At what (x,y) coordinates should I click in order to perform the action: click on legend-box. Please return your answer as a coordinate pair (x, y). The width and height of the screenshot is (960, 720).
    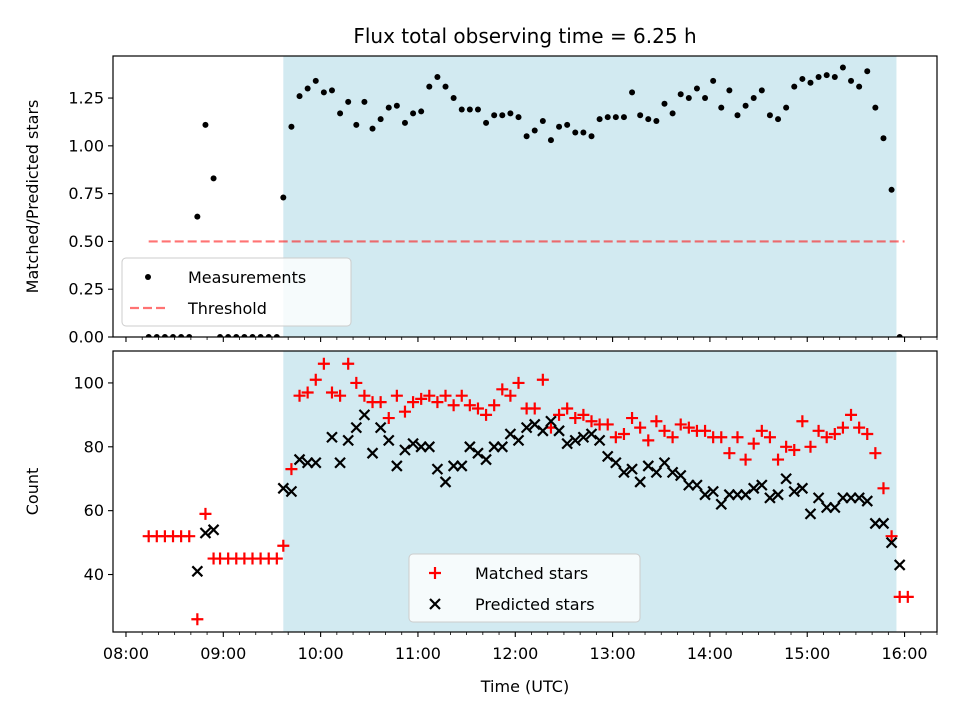
    Looking at the image, I should click on (524, 588).